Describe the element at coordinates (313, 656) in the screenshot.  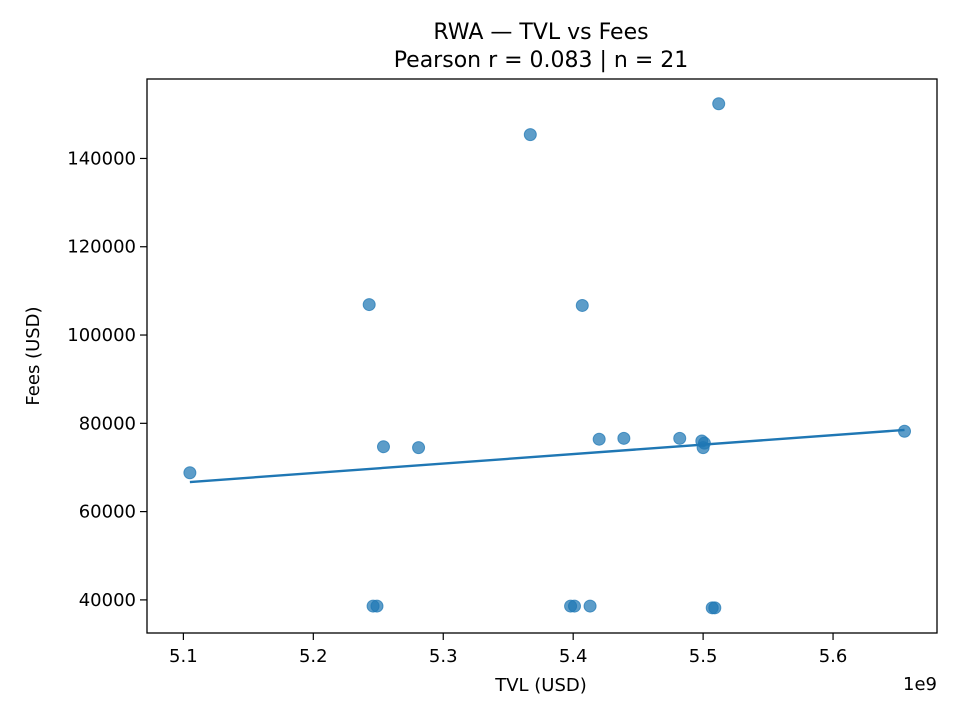
I see `x-tick-label: 5.2` at that location.